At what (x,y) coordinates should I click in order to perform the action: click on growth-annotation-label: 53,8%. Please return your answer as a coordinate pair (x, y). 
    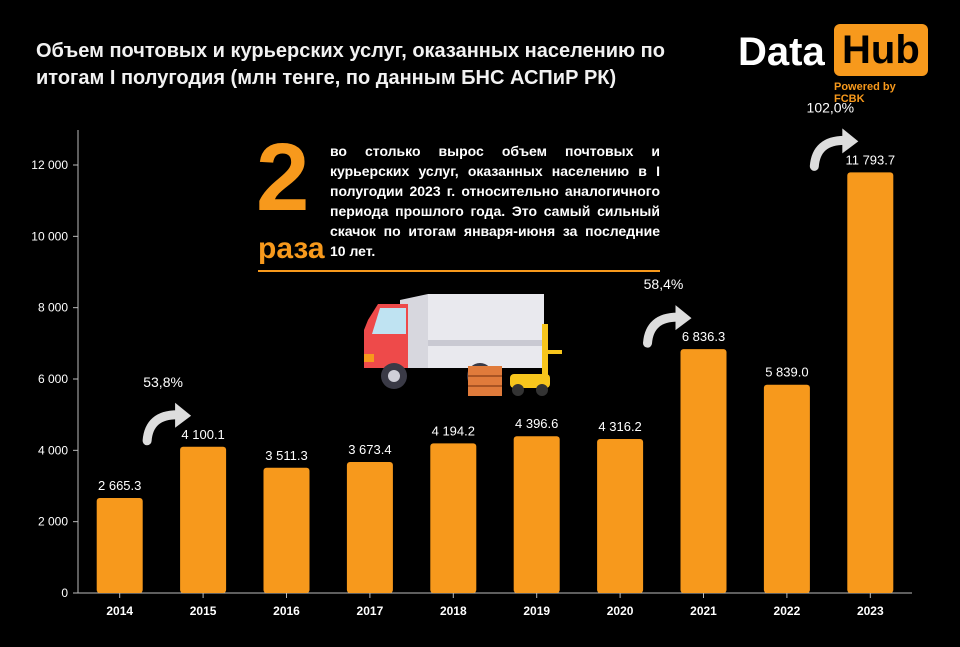
    Looking at the image, I should click on (163, 382).